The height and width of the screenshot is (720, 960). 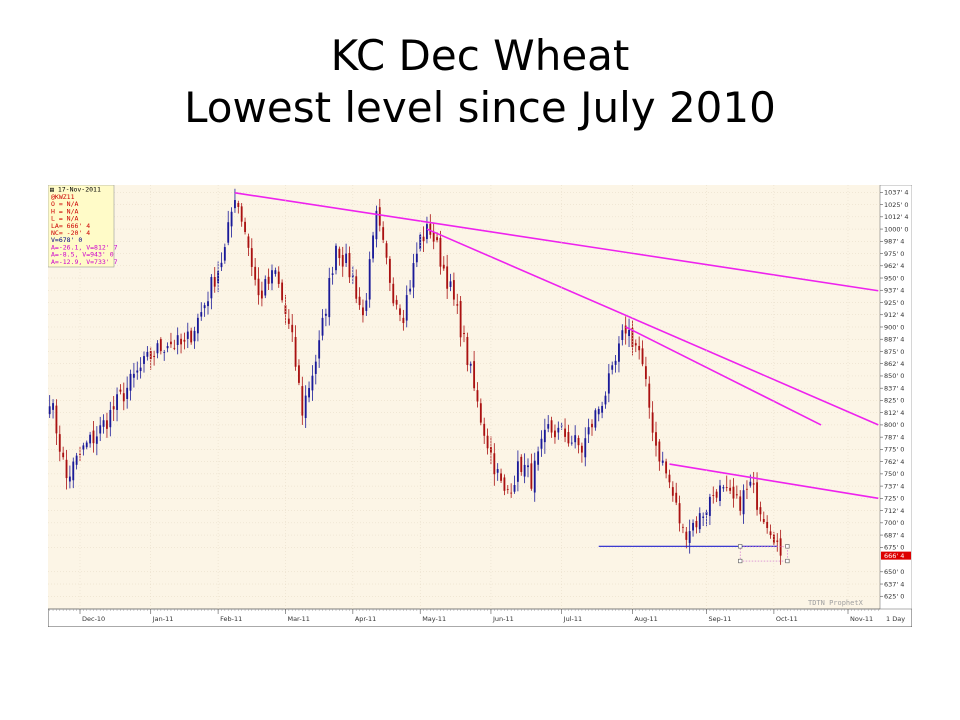 I want to click on info-line: NC= -20' 4, so click(x=70, y=233).